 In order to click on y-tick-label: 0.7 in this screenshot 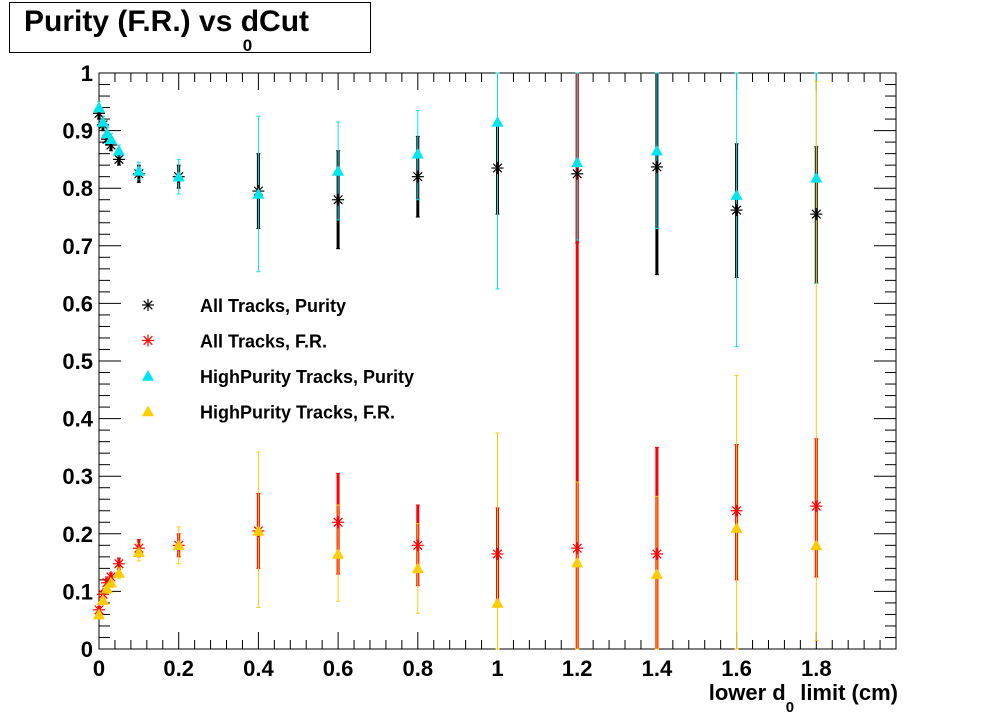, I will do `click(77, 246)`.